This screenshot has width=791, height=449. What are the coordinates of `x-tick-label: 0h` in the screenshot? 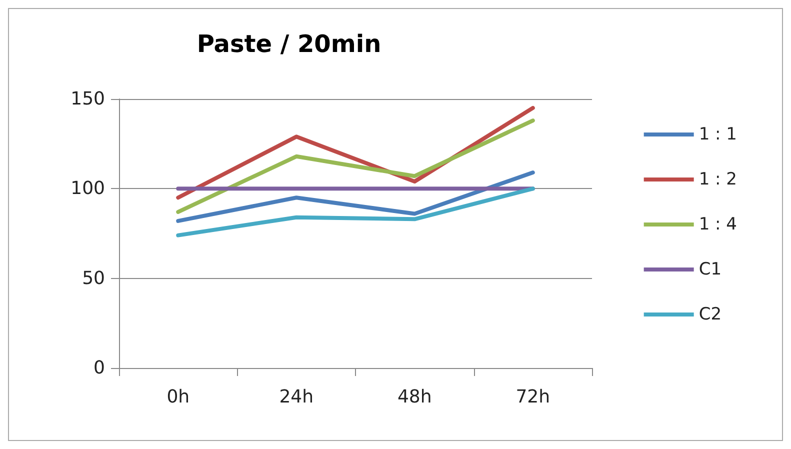 It's located at (178, 397).